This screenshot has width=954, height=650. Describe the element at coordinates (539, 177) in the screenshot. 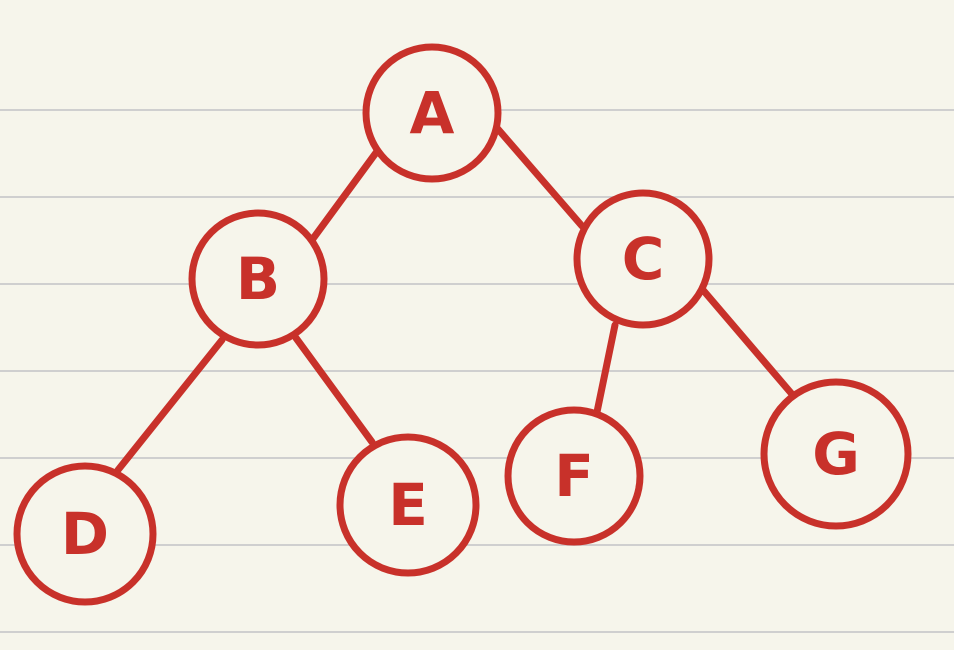

I see `edge-a-c` at that location.